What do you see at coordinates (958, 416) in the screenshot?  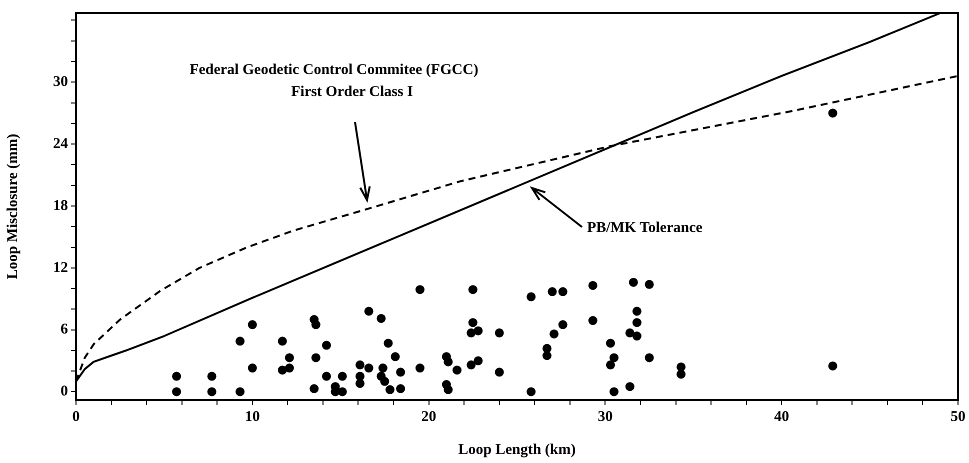 I see `x-tick-label: 50` at bounding box center [958, 416].